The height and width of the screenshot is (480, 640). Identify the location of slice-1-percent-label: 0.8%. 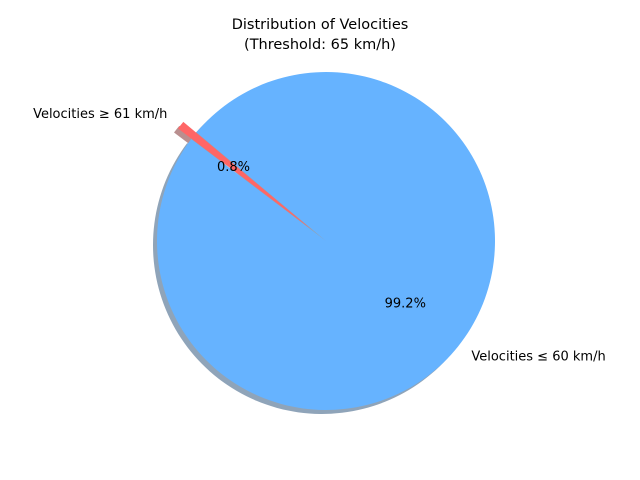
(233, 167).